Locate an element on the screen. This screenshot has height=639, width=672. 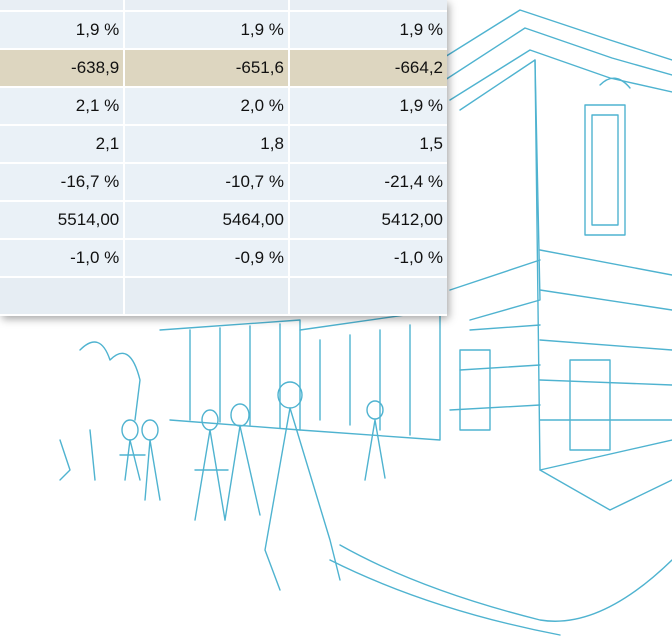
table-cell: -664,2 is located at coordinates (367, 67).